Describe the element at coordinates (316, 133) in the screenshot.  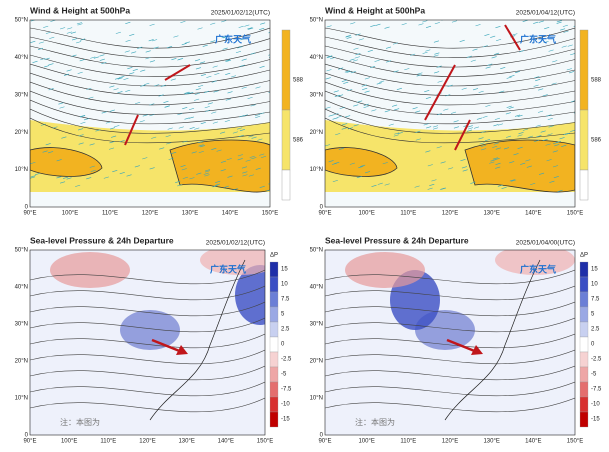
I see `y-label: 20°N` at that location.